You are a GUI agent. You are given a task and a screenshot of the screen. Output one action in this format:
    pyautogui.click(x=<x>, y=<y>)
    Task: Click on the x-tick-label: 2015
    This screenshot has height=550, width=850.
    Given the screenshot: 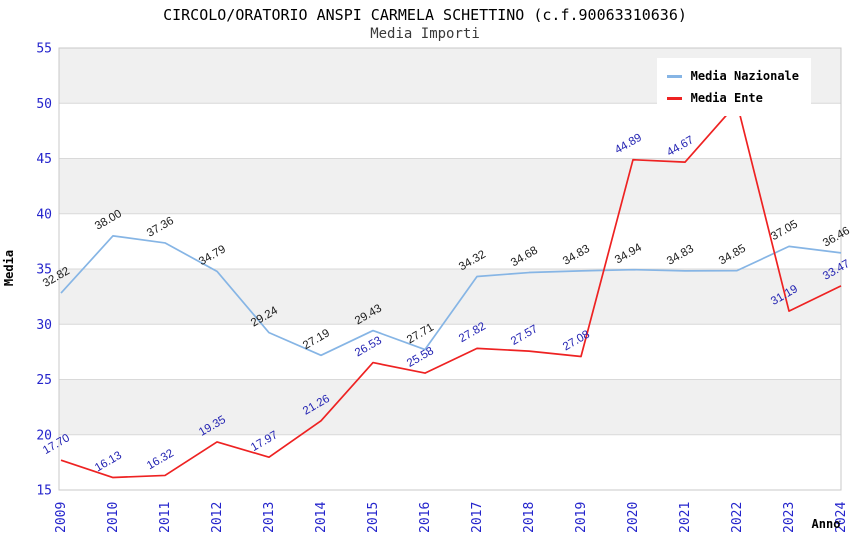 What is the action you would take?
    pyautogui.click(x=373, y=517)
    